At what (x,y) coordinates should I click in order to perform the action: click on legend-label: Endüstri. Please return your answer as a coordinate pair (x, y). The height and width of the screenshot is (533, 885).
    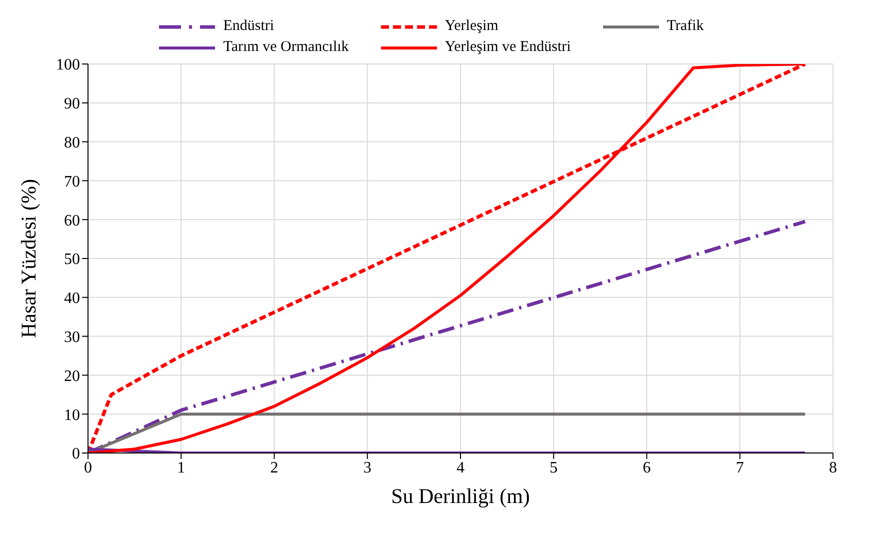
    Looking at the image, I should click on (248, 26).